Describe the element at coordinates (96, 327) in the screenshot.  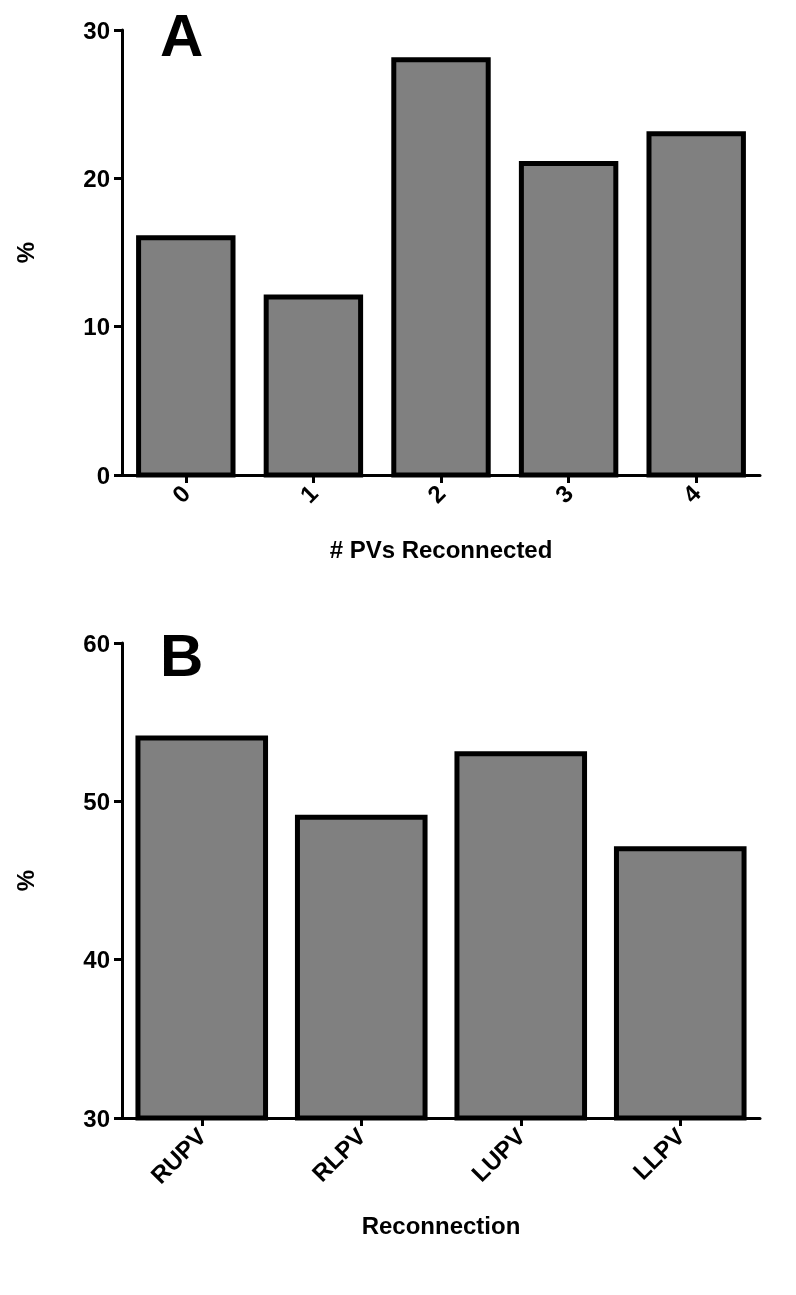
I see `y-tick-label: 10` at that location.